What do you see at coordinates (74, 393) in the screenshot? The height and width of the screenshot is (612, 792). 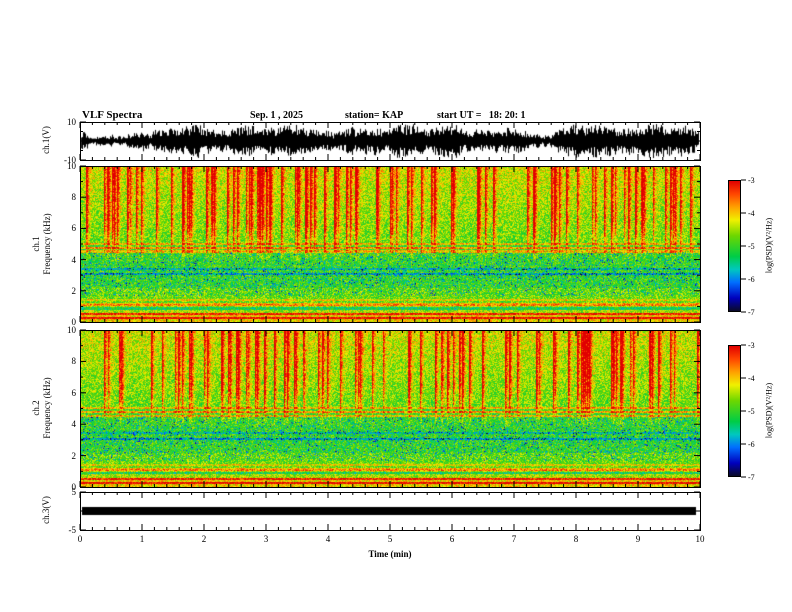 I see `ch2-spec-ytick: 6` at bounding box center [74, 393].